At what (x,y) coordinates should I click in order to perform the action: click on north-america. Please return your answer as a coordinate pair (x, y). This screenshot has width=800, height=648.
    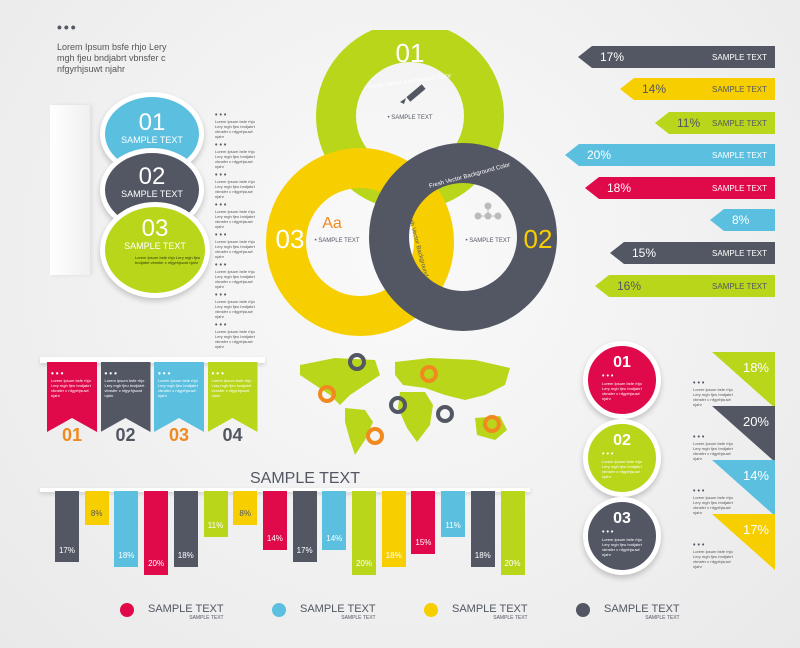
    Looking at the image, I should click on (340, 381).